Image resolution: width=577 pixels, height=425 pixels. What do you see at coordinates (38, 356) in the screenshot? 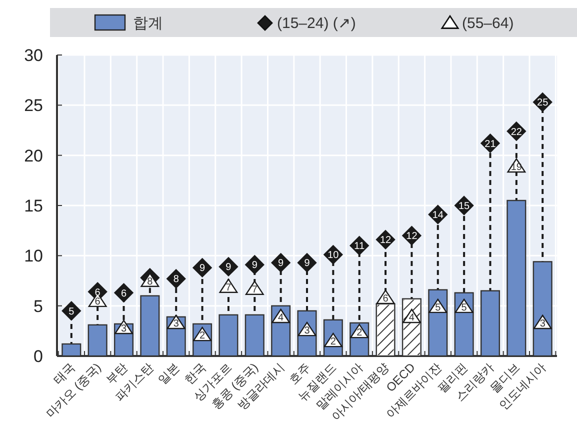
I see `y-tick-label: 0` at bounding box center [38, 356].